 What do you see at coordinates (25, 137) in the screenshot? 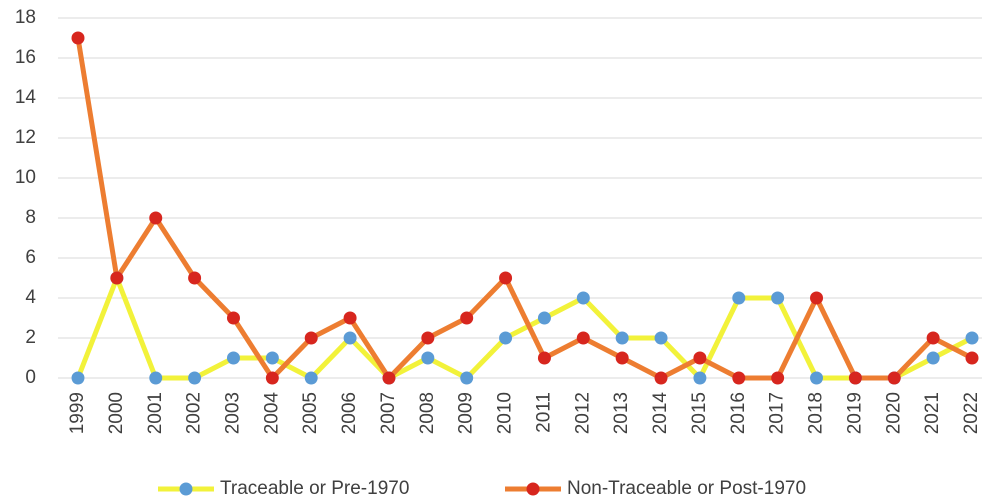
I see `y-tick-label: 12` at bounding box center [25, 137].